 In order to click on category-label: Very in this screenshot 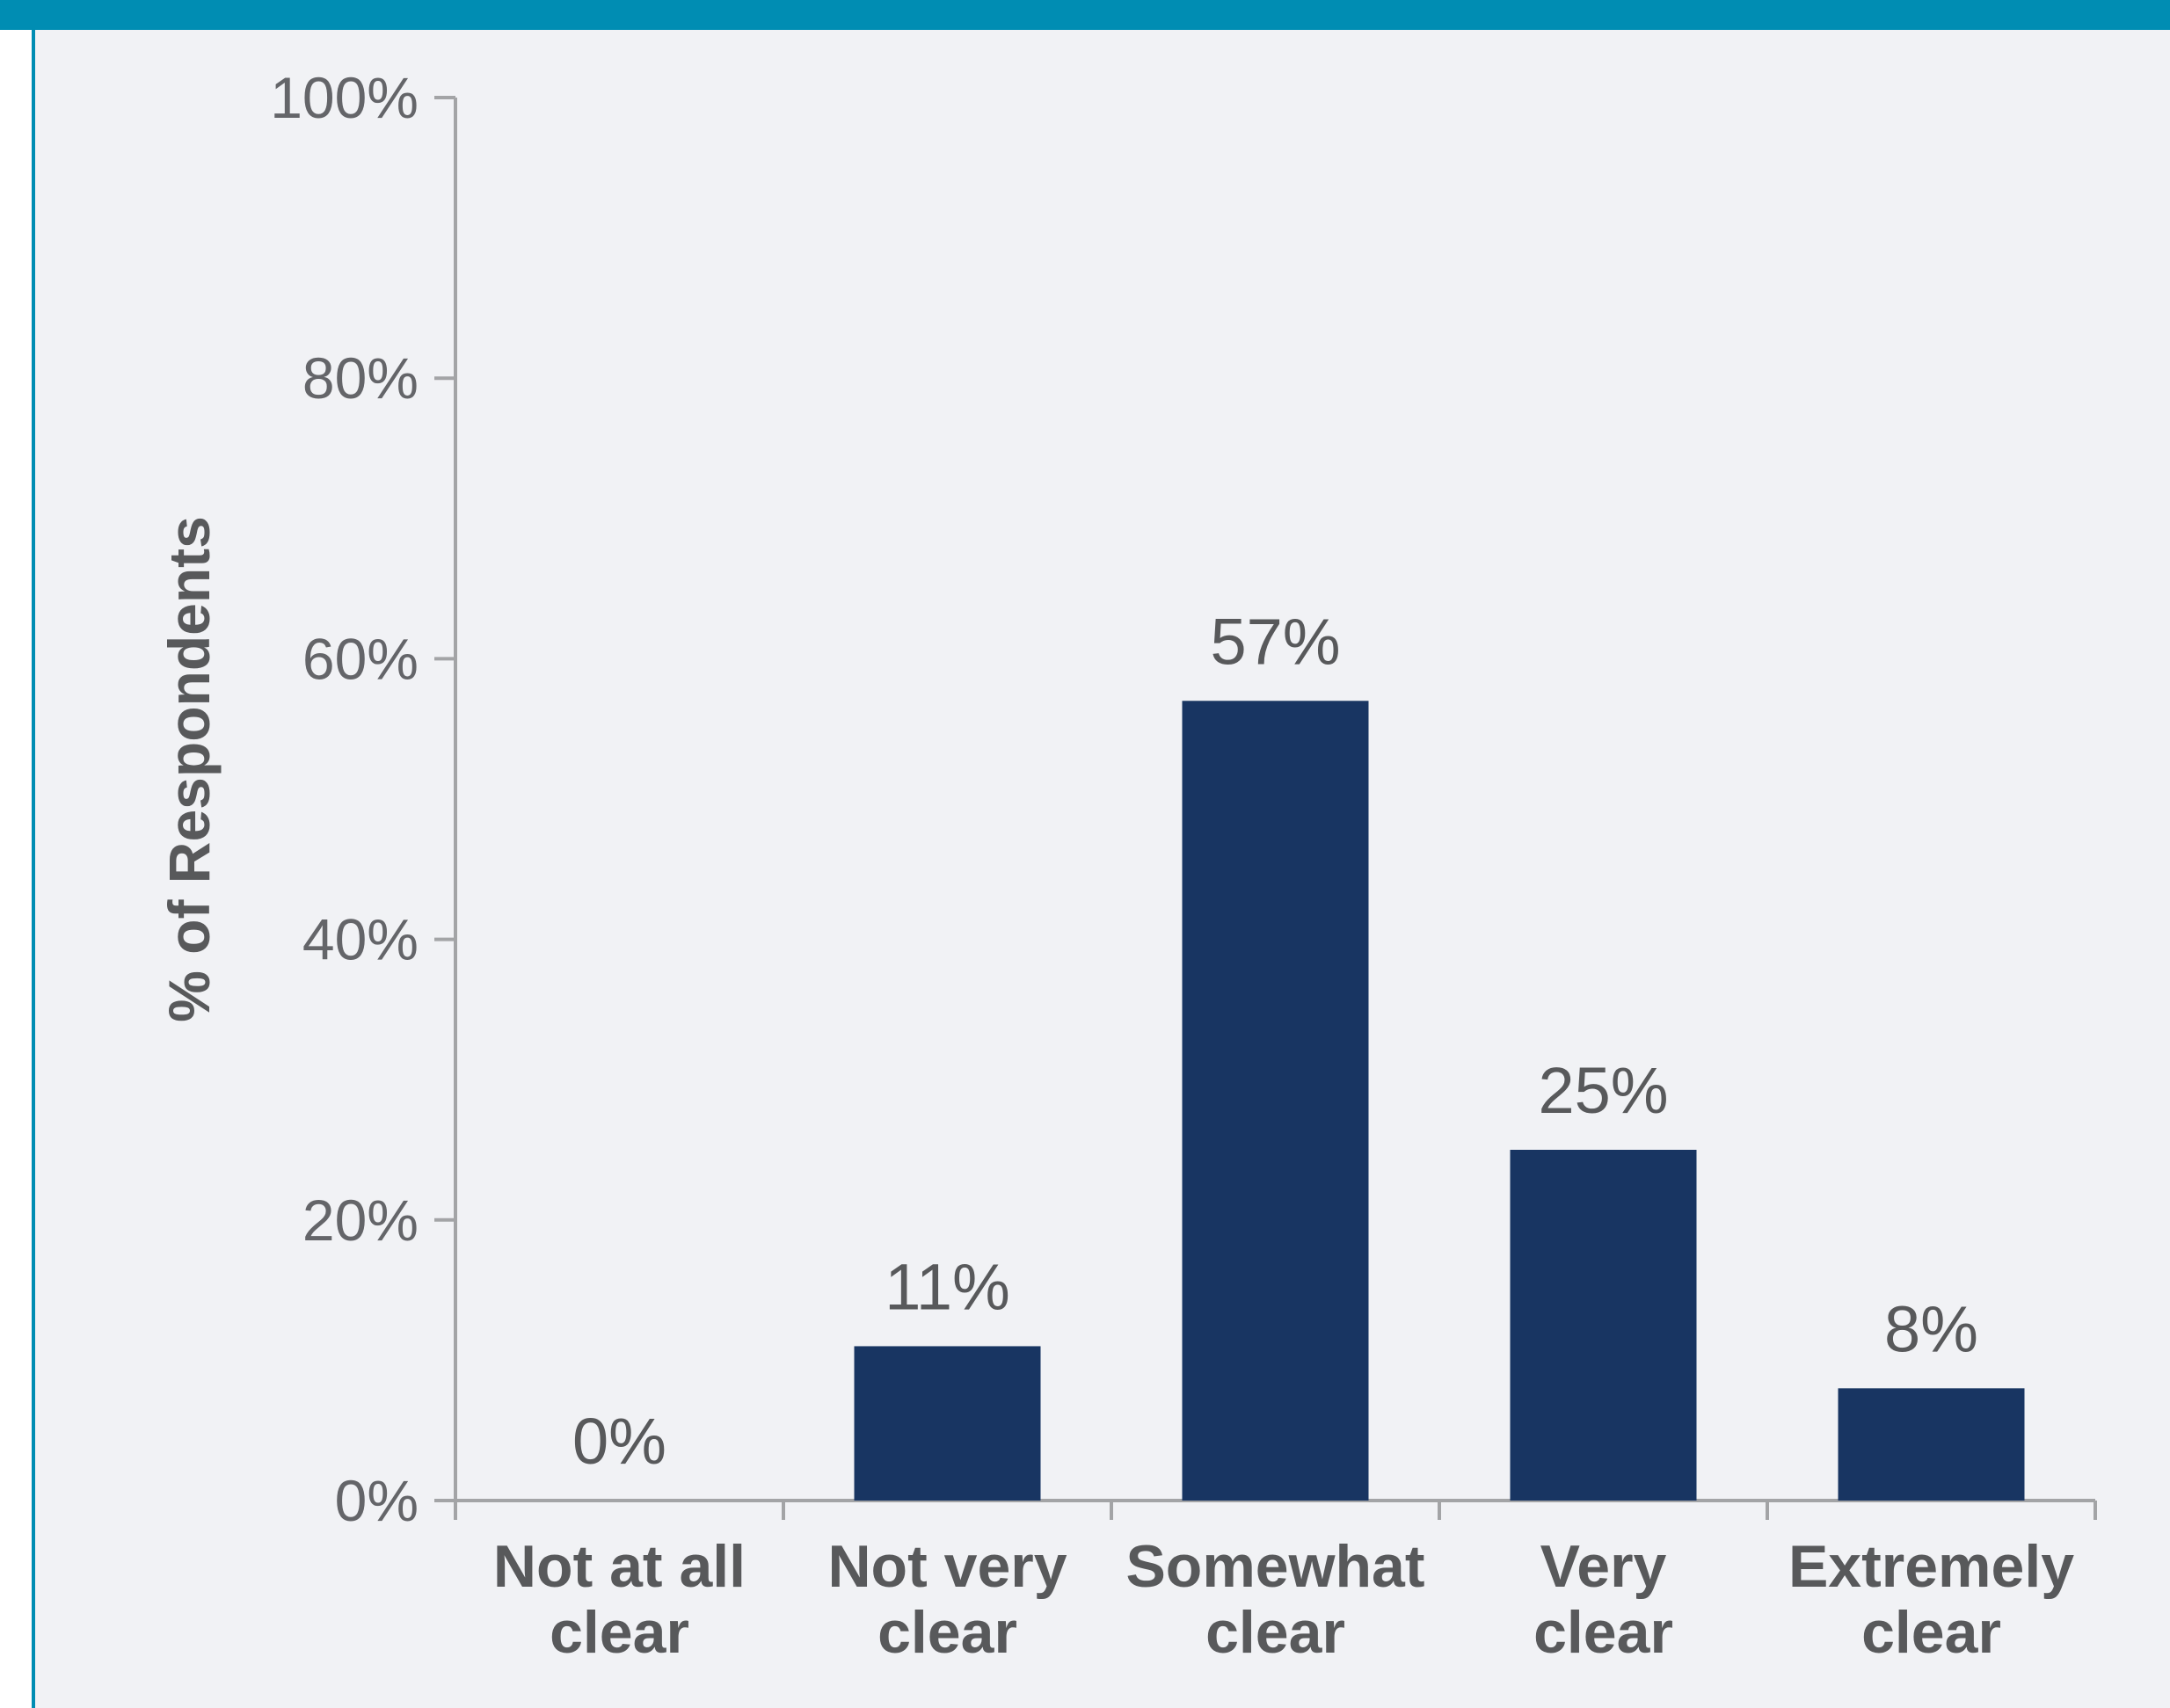, I will do `click(1603, 1566)`.